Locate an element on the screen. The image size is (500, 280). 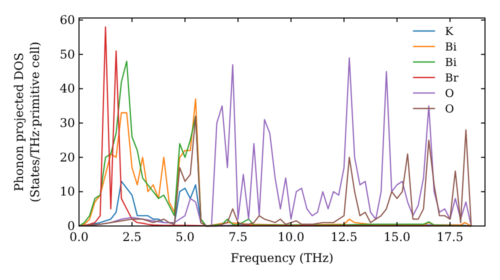
legend-label: Br is located at coordinates (452, 78).